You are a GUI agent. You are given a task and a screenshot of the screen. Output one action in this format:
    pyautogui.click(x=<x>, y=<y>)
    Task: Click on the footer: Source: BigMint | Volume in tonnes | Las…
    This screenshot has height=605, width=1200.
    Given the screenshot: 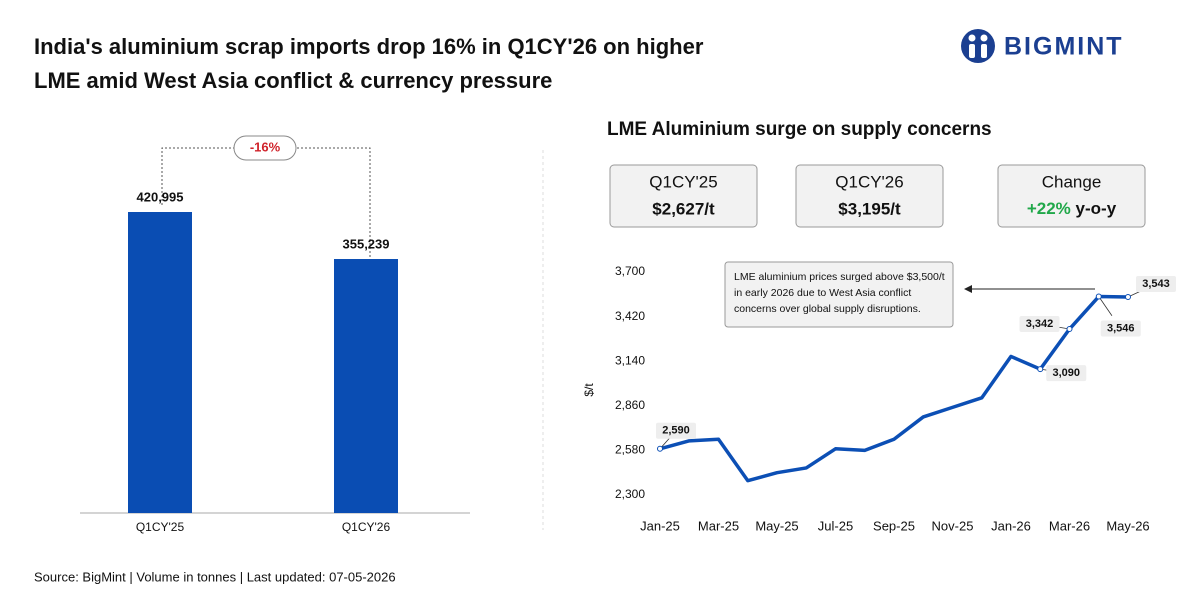 What is the action you would take?
    pyautogui.click(x=215, y=576)
    